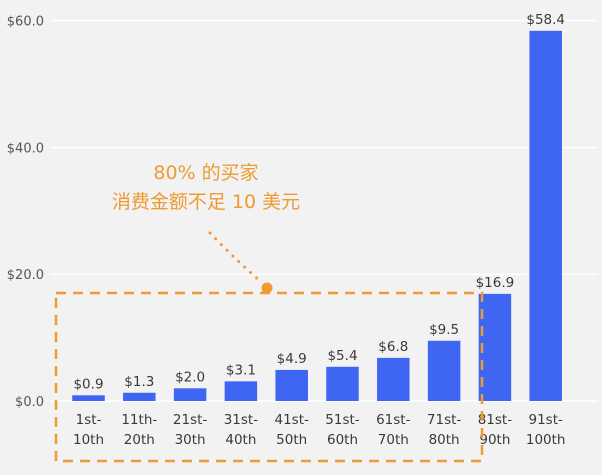 The width and height of the screenshot is (602, 475). I want to click on data-label: $3.1, so click(241, 370).